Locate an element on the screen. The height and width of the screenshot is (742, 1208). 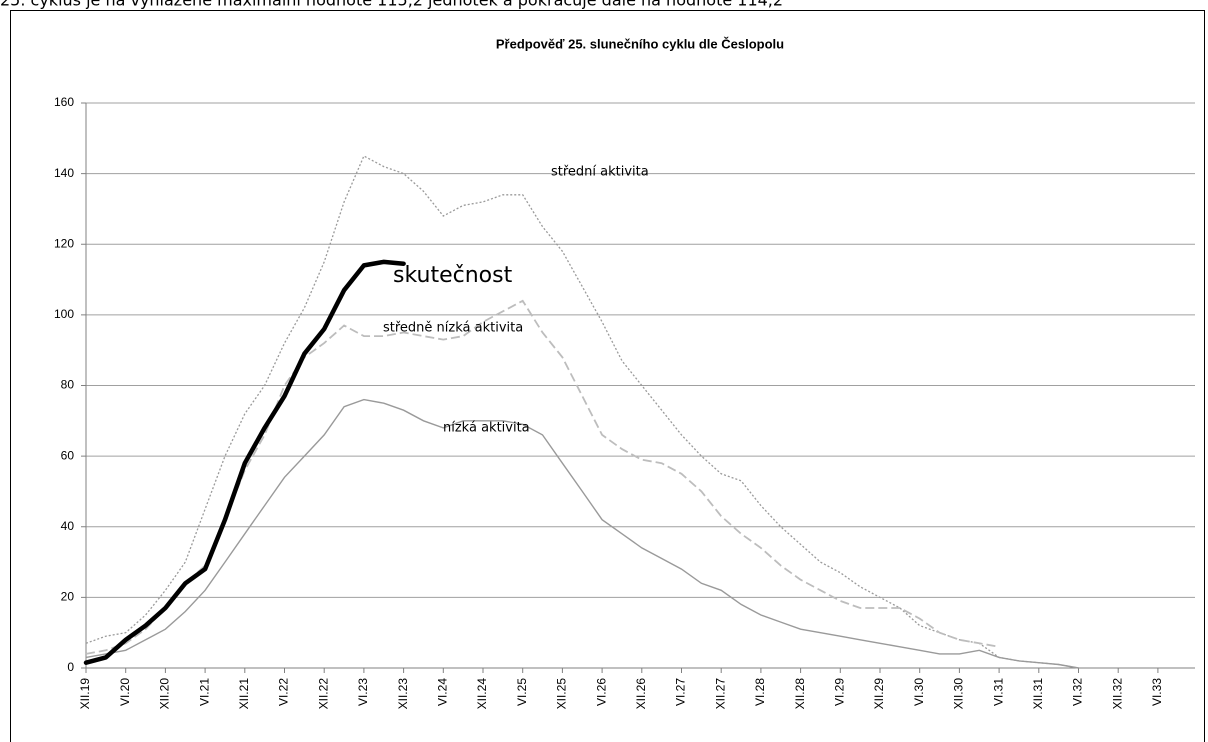
x-tick-label: XII.27 is located at coordinates (720, 694).